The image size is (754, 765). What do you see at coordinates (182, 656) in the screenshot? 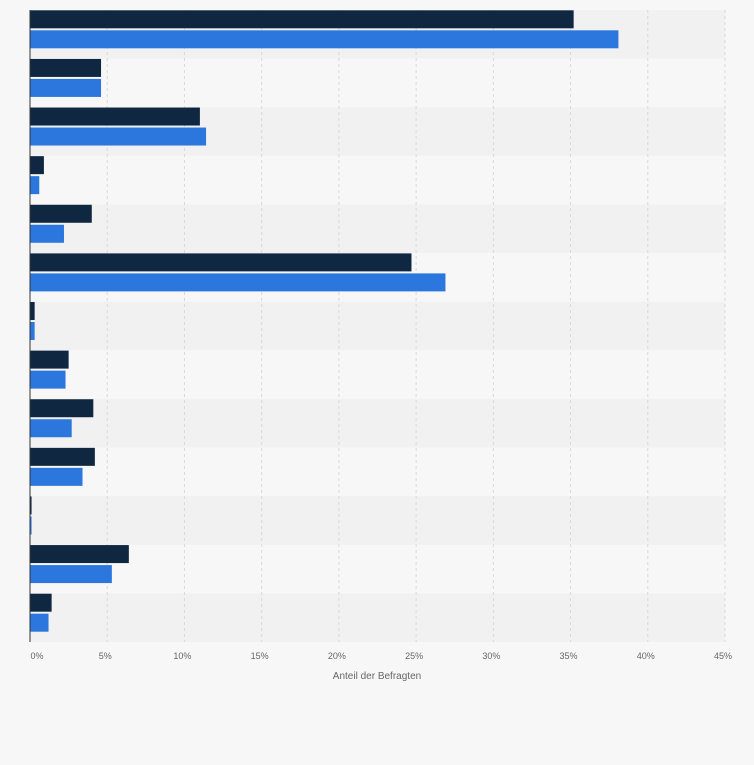
I see `x-tick-label: 10%` at bounding box center [182, 656].